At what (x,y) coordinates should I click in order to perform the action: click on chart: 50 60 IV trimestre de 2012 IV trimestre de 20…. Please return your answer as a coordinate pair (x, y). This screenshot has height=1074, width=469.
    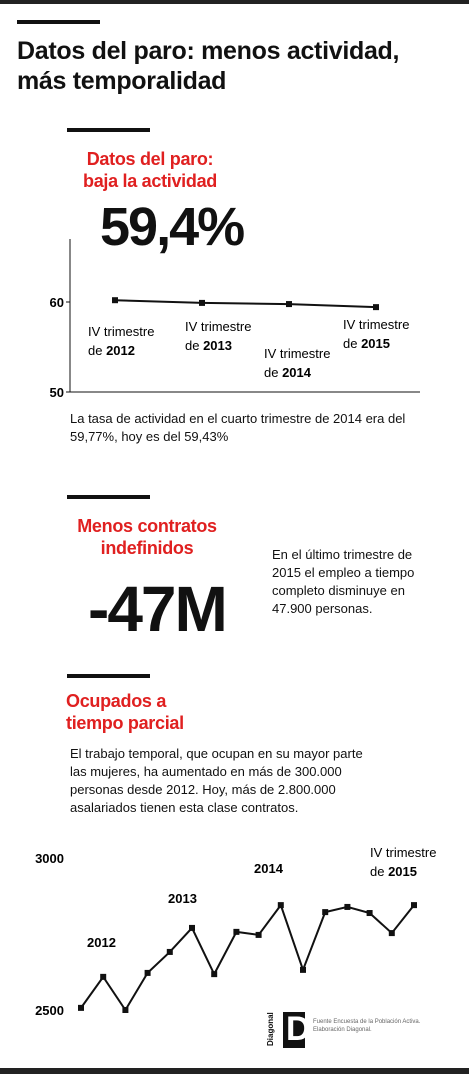
    Looking at the image, I should click on (235, 319).